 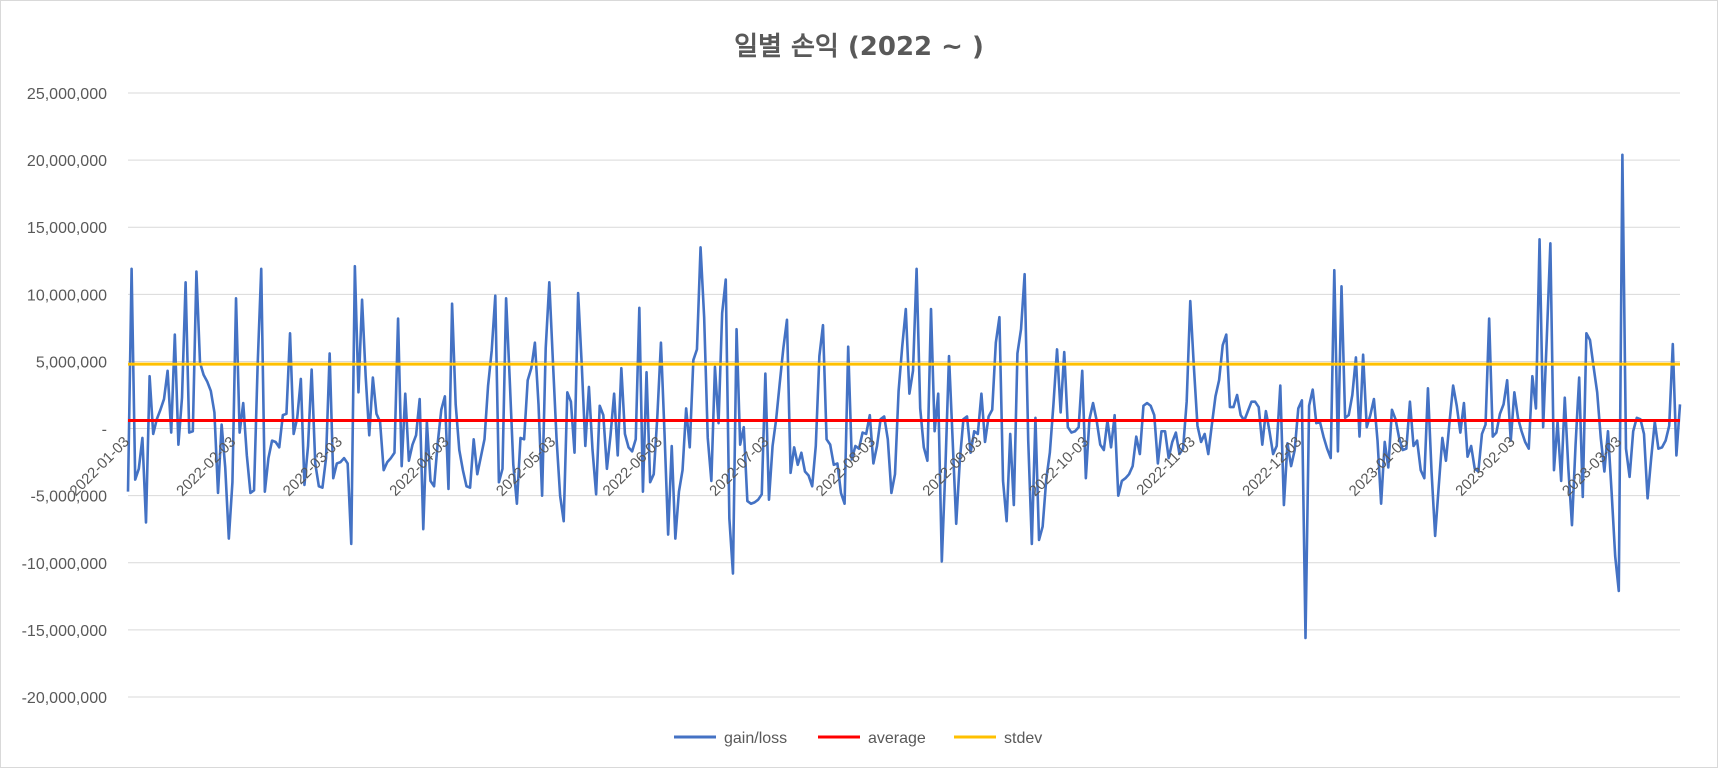 I want to click on legend-label: stdev, so click(x=1023, y=738).